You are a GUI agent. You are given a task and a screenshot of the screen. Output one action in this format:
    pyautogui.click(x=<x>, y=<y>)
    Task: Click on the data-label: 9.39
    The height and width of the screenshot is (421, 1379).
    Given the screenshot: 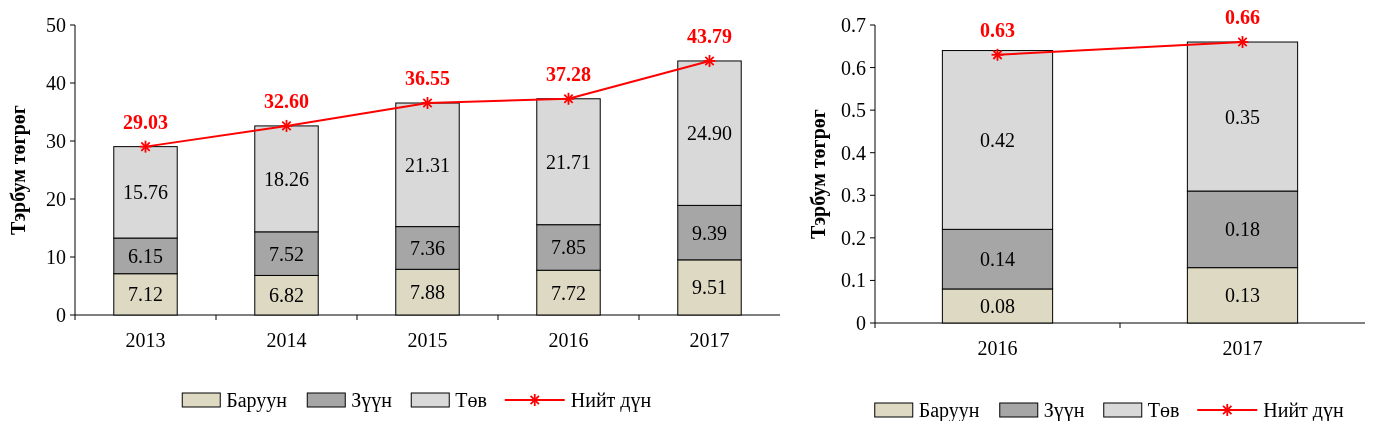 What is the action you would take?
    pyautogui.click(x=709, y=232)
    